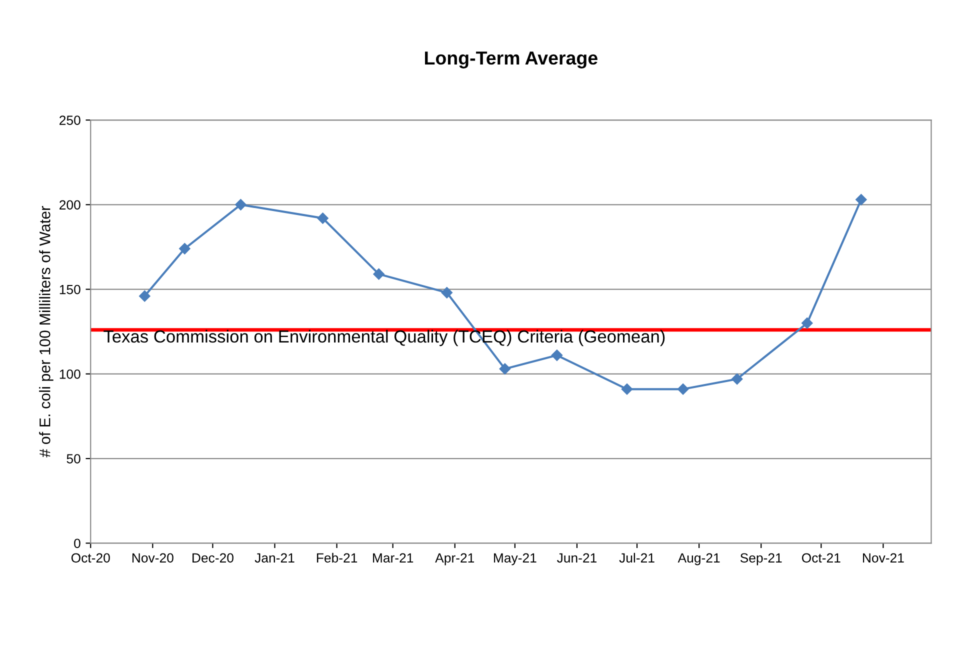 The height and width of the screenshot is (656, 964). Describe the element at coordinates (699, 559) in the screenshot. I see `x-tick-label: Aug-21` at that location.